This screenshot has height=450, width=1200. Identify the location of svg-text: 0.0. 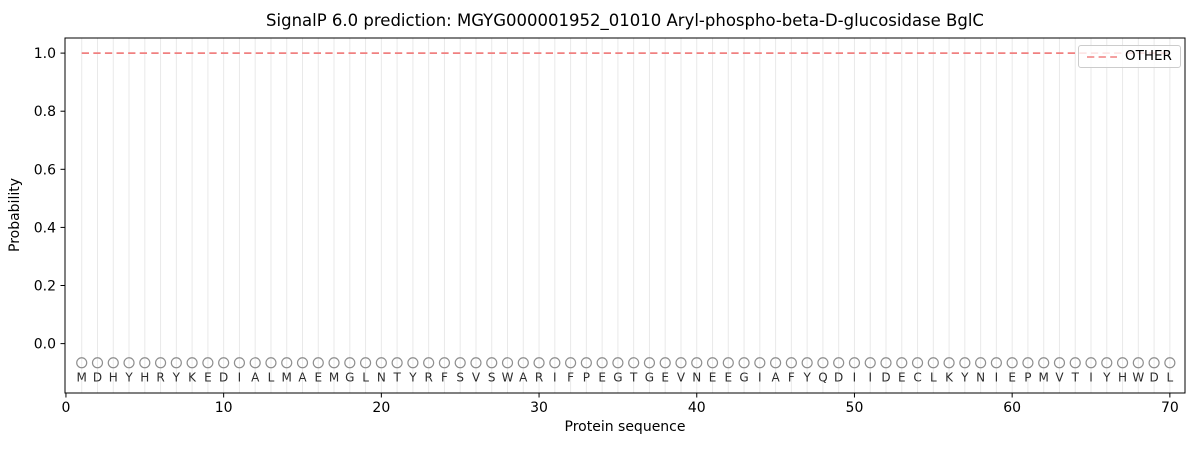
(45, 345).